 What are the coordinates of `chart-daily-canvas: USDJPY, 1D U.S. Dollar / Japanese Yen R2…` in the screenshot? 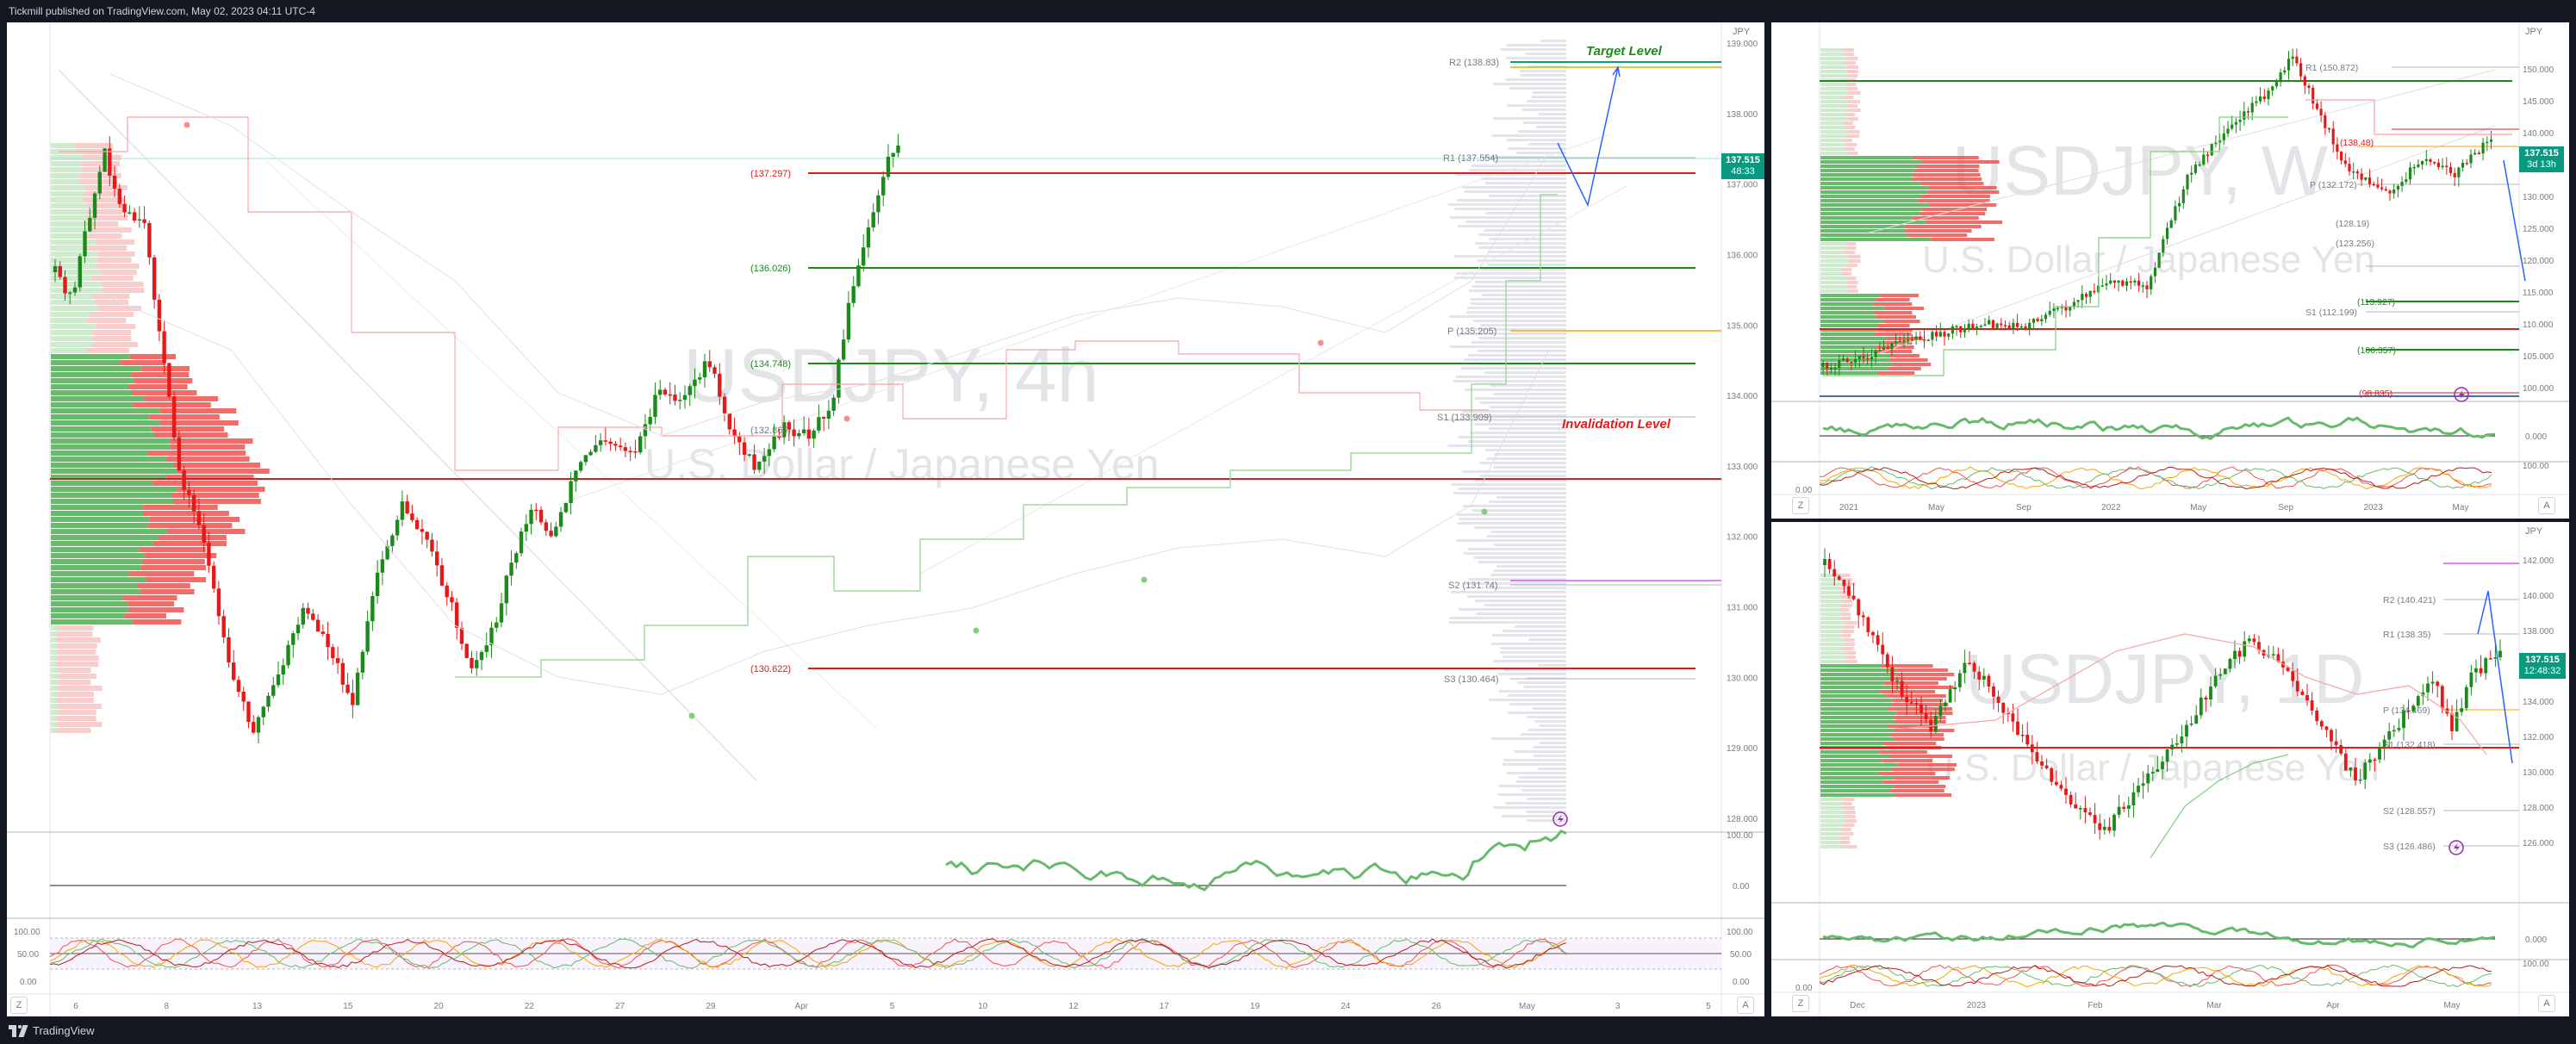 It's located at (2170, 769).